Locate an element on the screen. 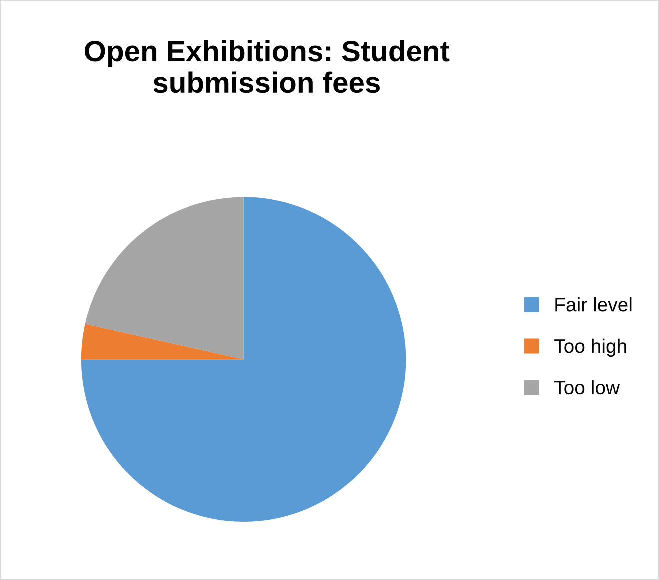 This screenshot has height=580, width=659. legend-label: Too high is located at coordinates (590, 348).